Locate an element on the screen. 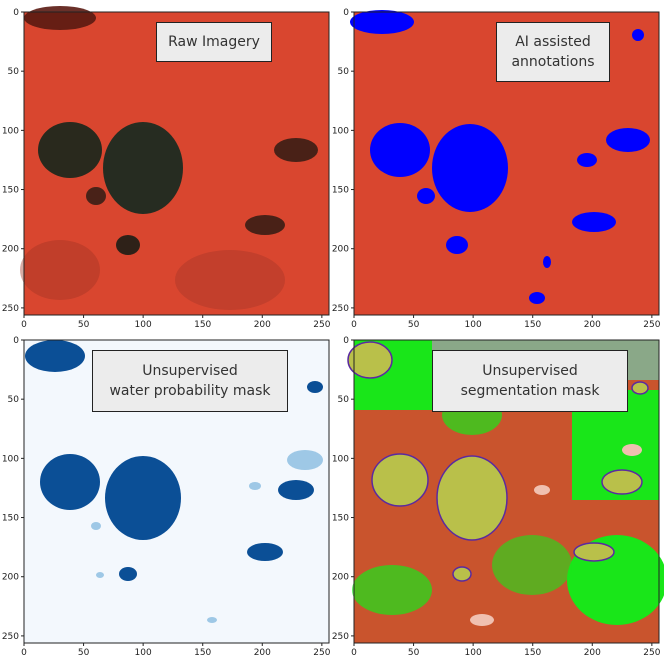  raw-imagery-caption: Raw Imagery is located at coordinates (214, 42).